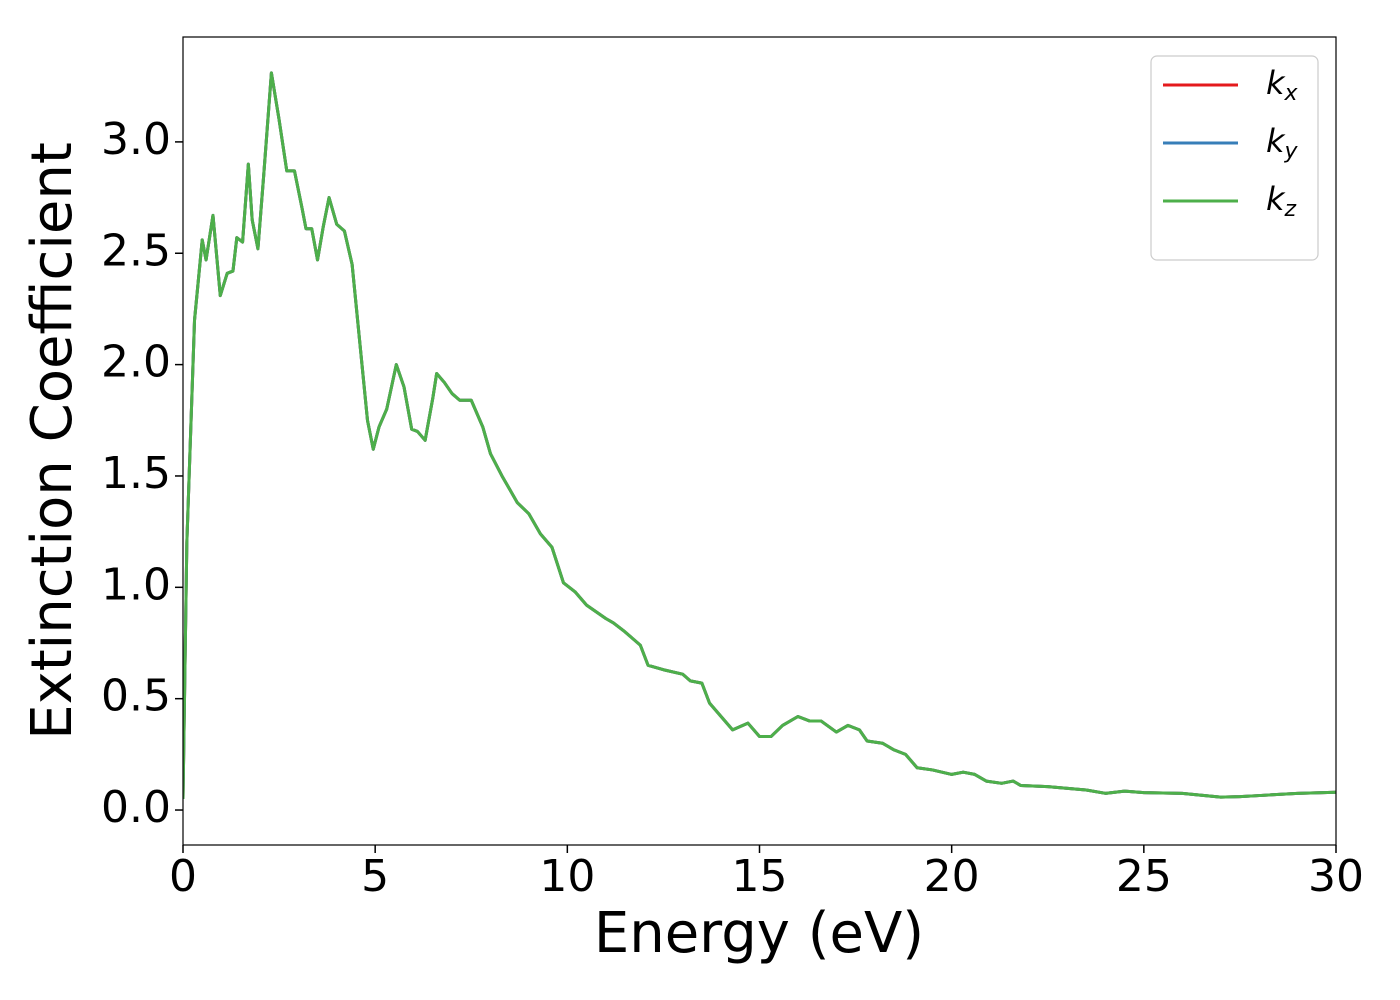  I want to click on y-tick-label: 3.0, so click(136, 139).